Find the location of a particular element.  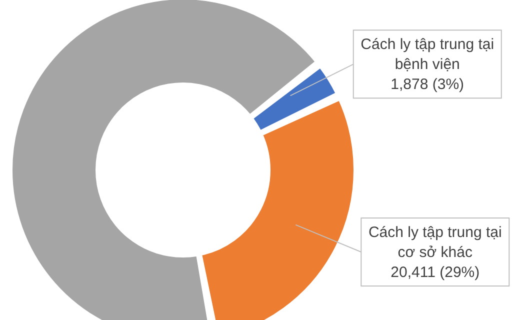

data-label: 1,878 (3%) is located at coordinates (427, 85).